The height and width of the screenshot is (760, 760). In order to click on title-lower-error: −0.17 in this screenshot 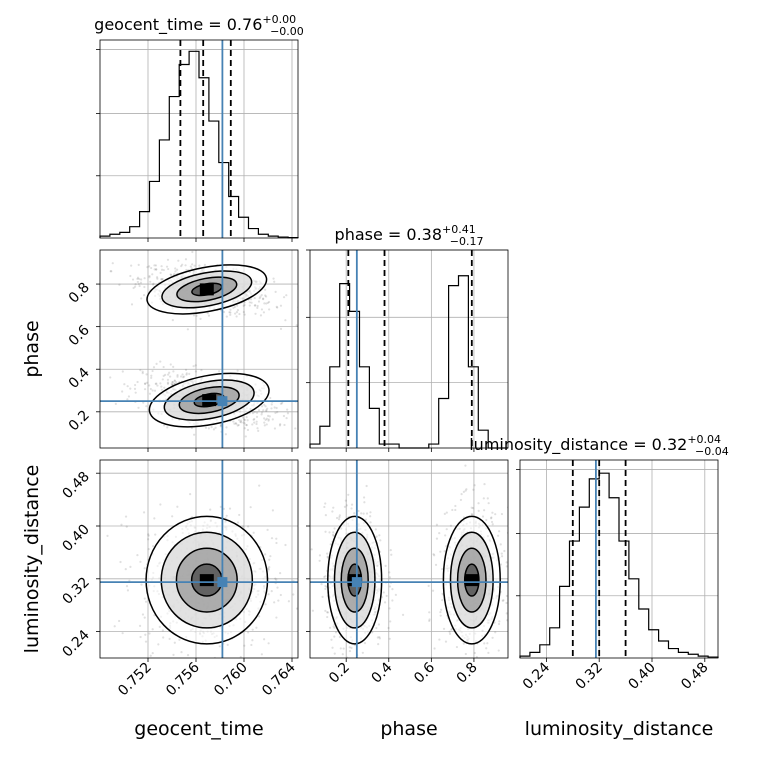, I will do `click(467, 241)`.